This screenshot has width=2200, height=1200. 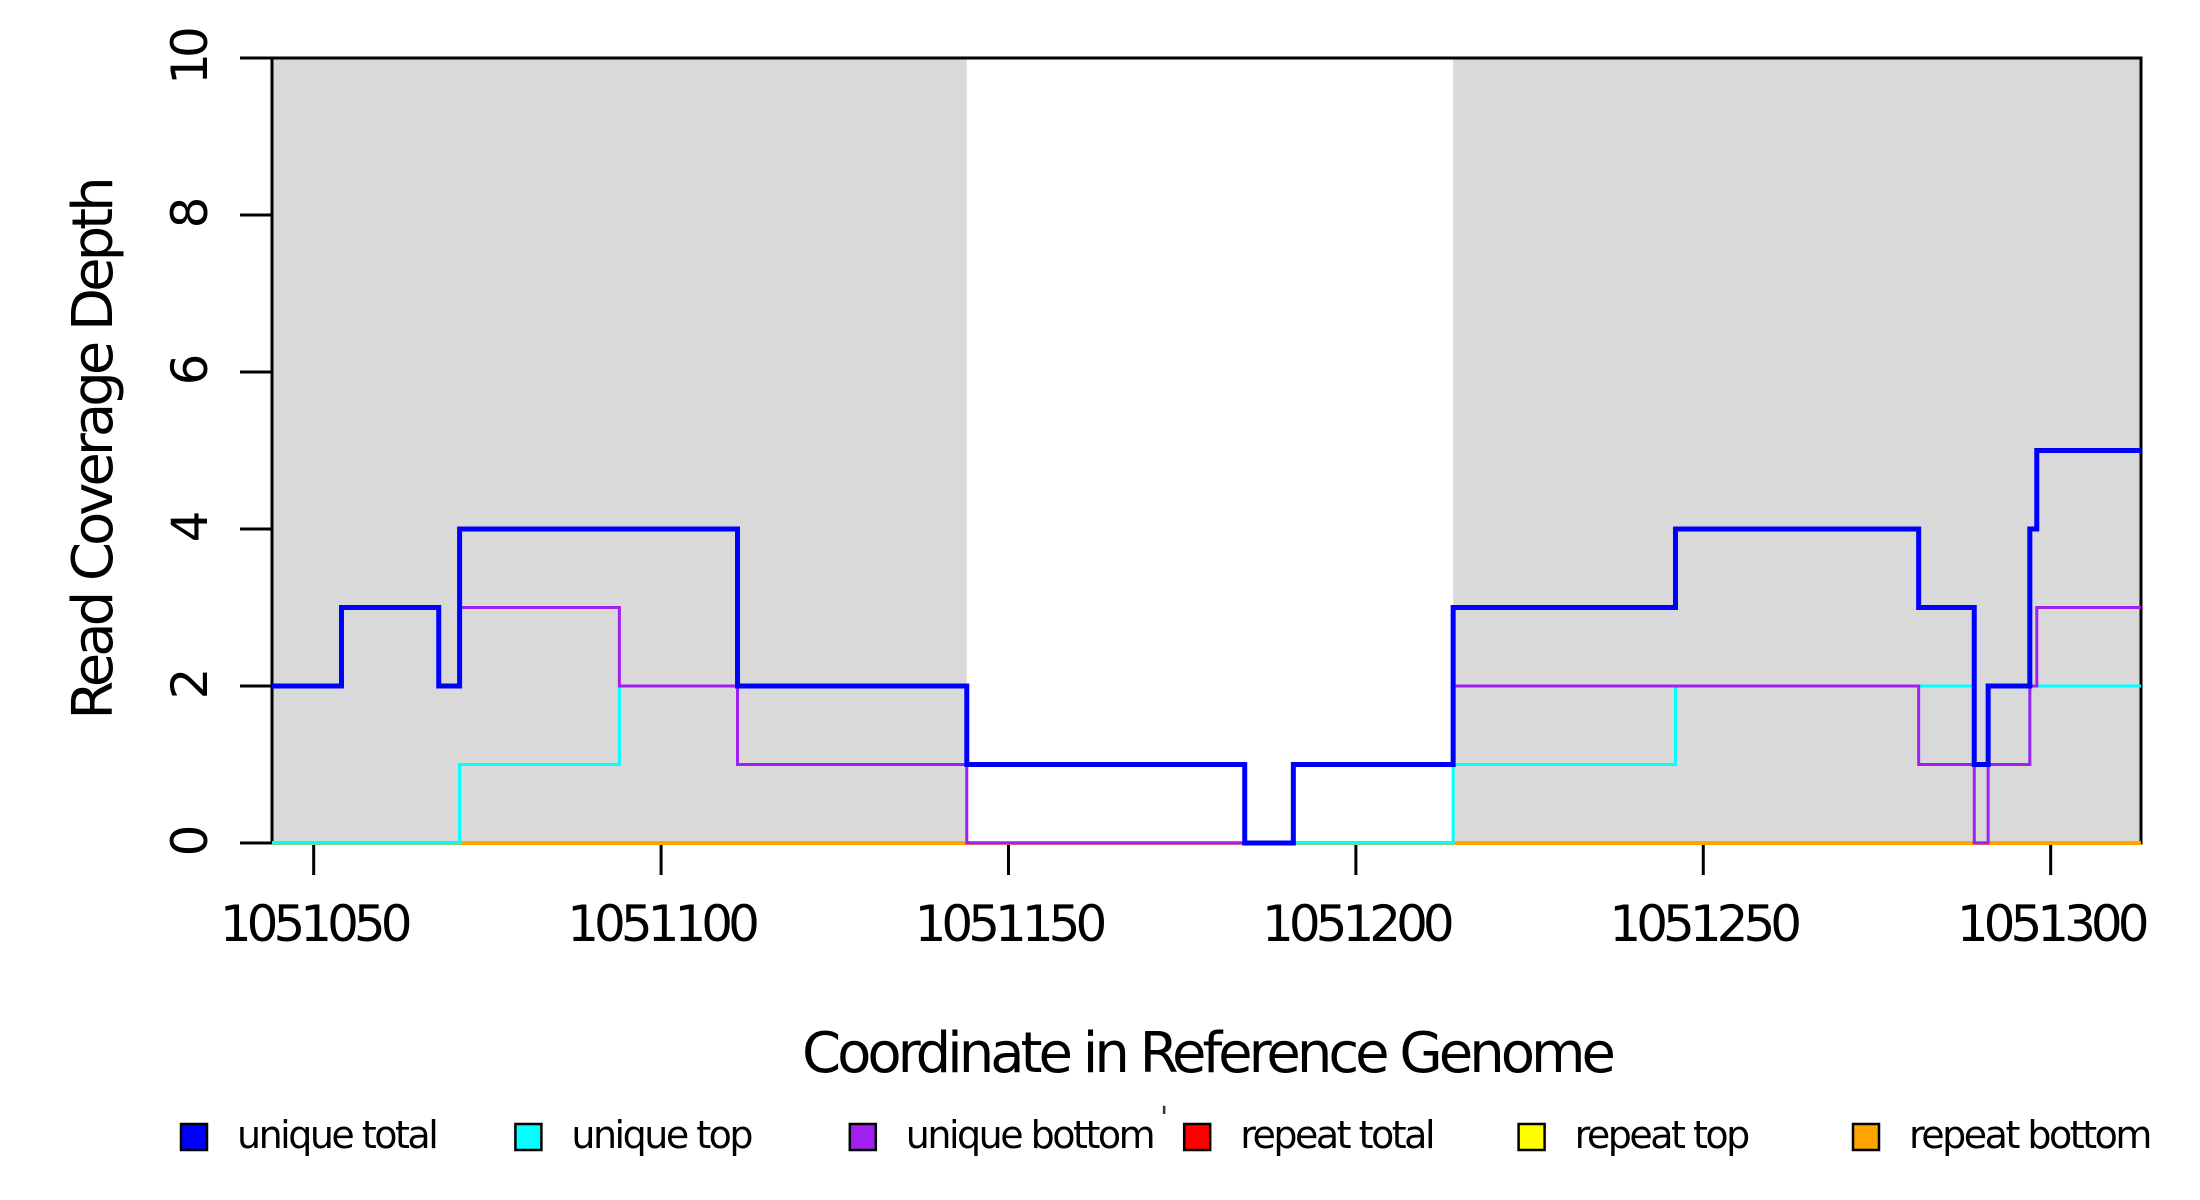 What do you see at coordinates (315, 924) in the screenshot?
I see `x-tick-label: 1051050` at bounding box center [315, 924].